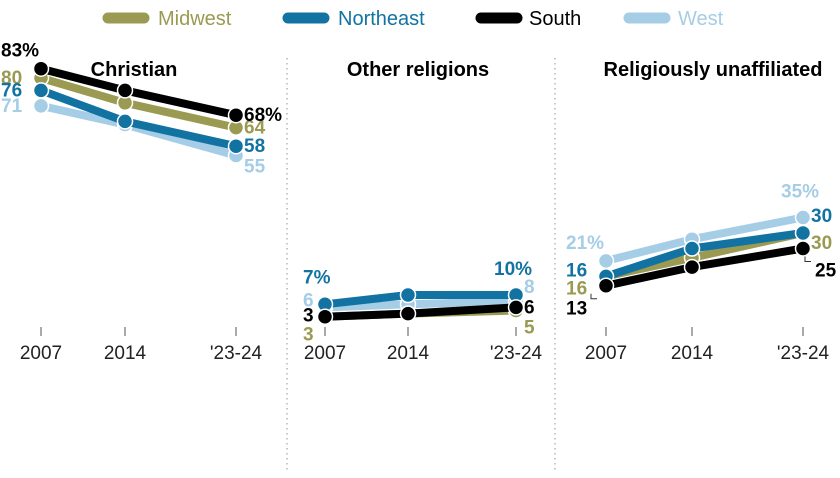  Describe the element at coordinates (826, 271) in the screenshot. I see `data-label-south-3: 25` at that location.